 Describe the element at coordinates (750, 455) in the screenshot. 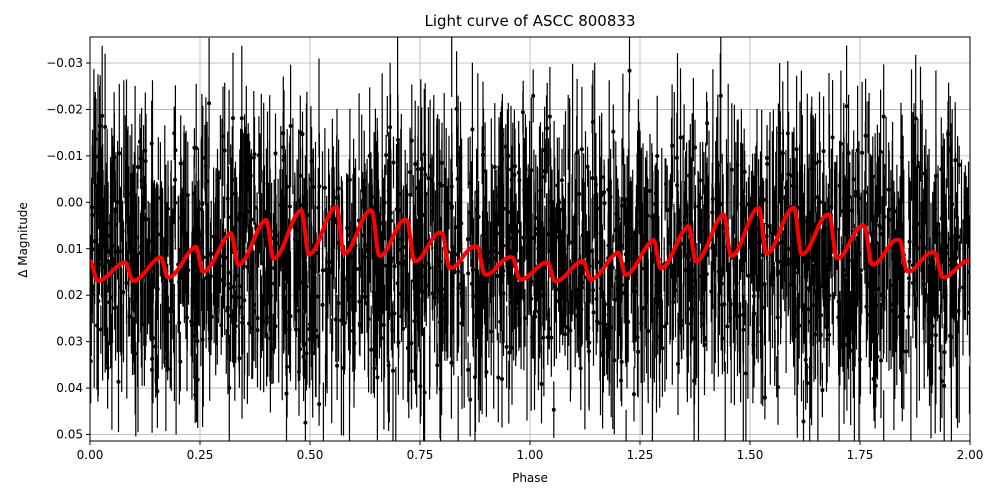

I see `x-tick-label: 1.50` at that location.